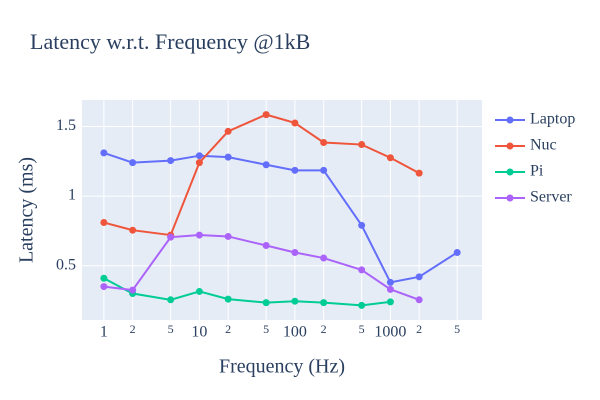 This screenshot has height=400, width=600. What do you see at coordinates (390, 332) in the screenshot?
I see `x-tick-label: 1000` at bounding box center [390, 332].